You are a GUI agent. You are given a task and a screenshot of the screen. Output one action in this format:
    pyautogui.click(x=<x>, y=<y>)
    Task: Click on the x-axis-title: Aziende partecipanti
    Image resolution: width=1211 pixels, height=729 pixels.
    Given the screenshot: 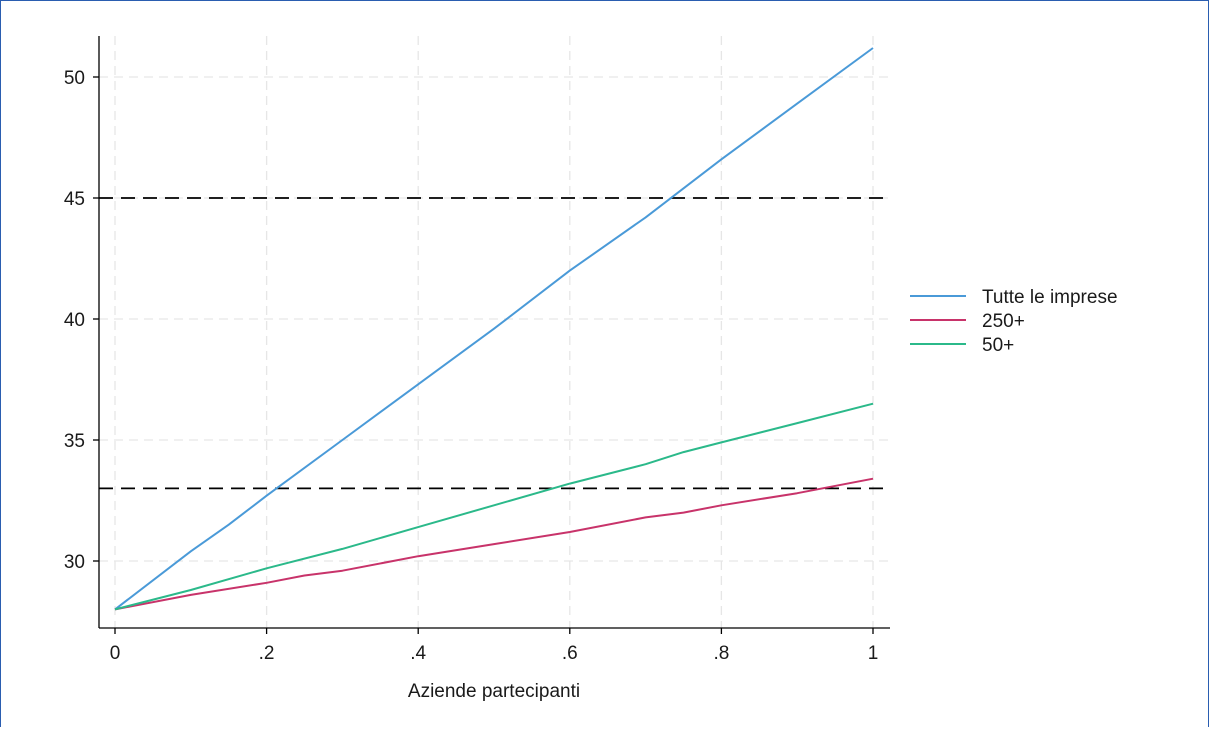 What is the action you would take?
    pyautogui.click(x=494, y=691)
    